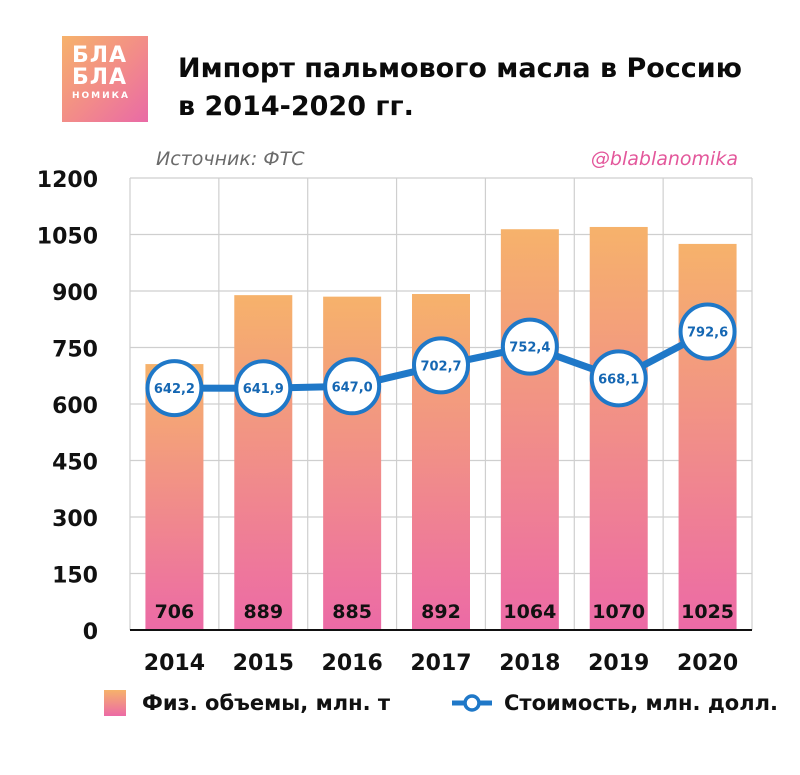 This screenshot has height=775, width=800. I want to click on x-tick-label: 2018, so click(529, 663).